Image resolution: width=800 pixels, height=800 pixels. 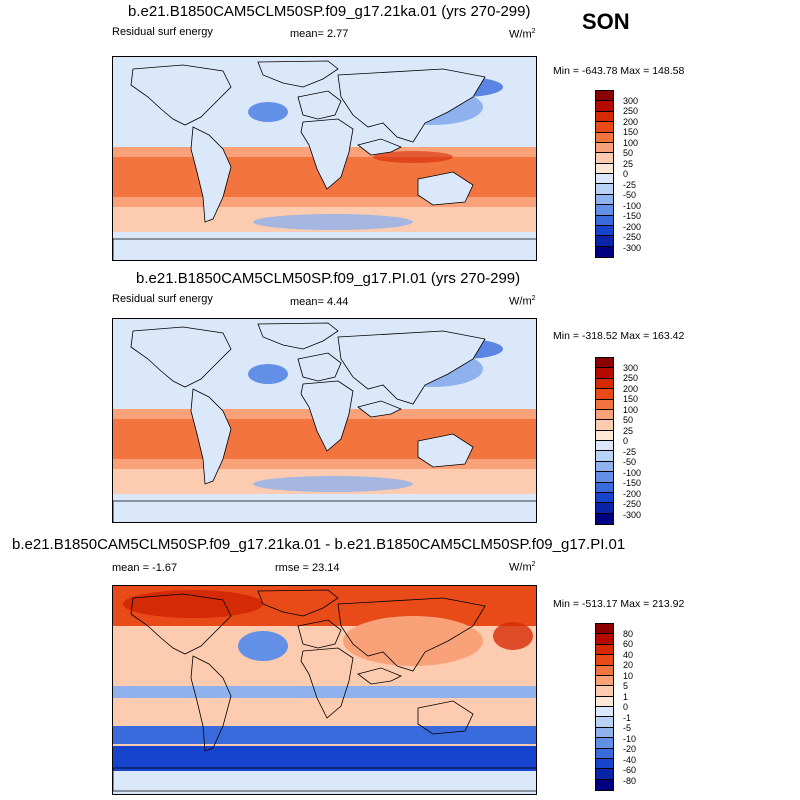 I want to click on panel2-minmax: Min = -318.52 Max = 163.42, so click(x=619, y=336).